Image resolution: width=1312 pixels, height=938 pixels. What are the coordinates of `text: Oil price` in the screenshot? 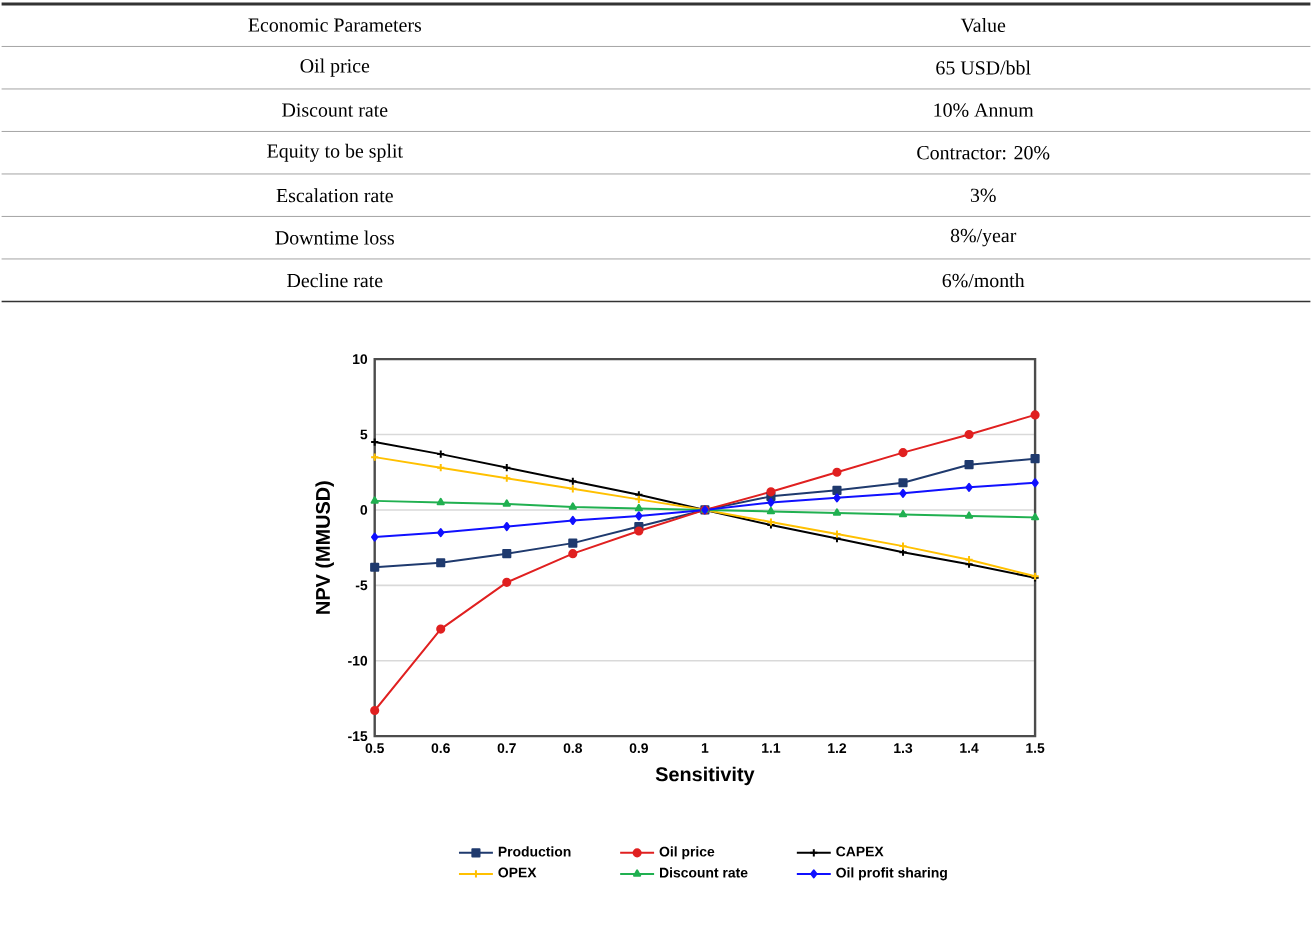 It's located at (335, 67).